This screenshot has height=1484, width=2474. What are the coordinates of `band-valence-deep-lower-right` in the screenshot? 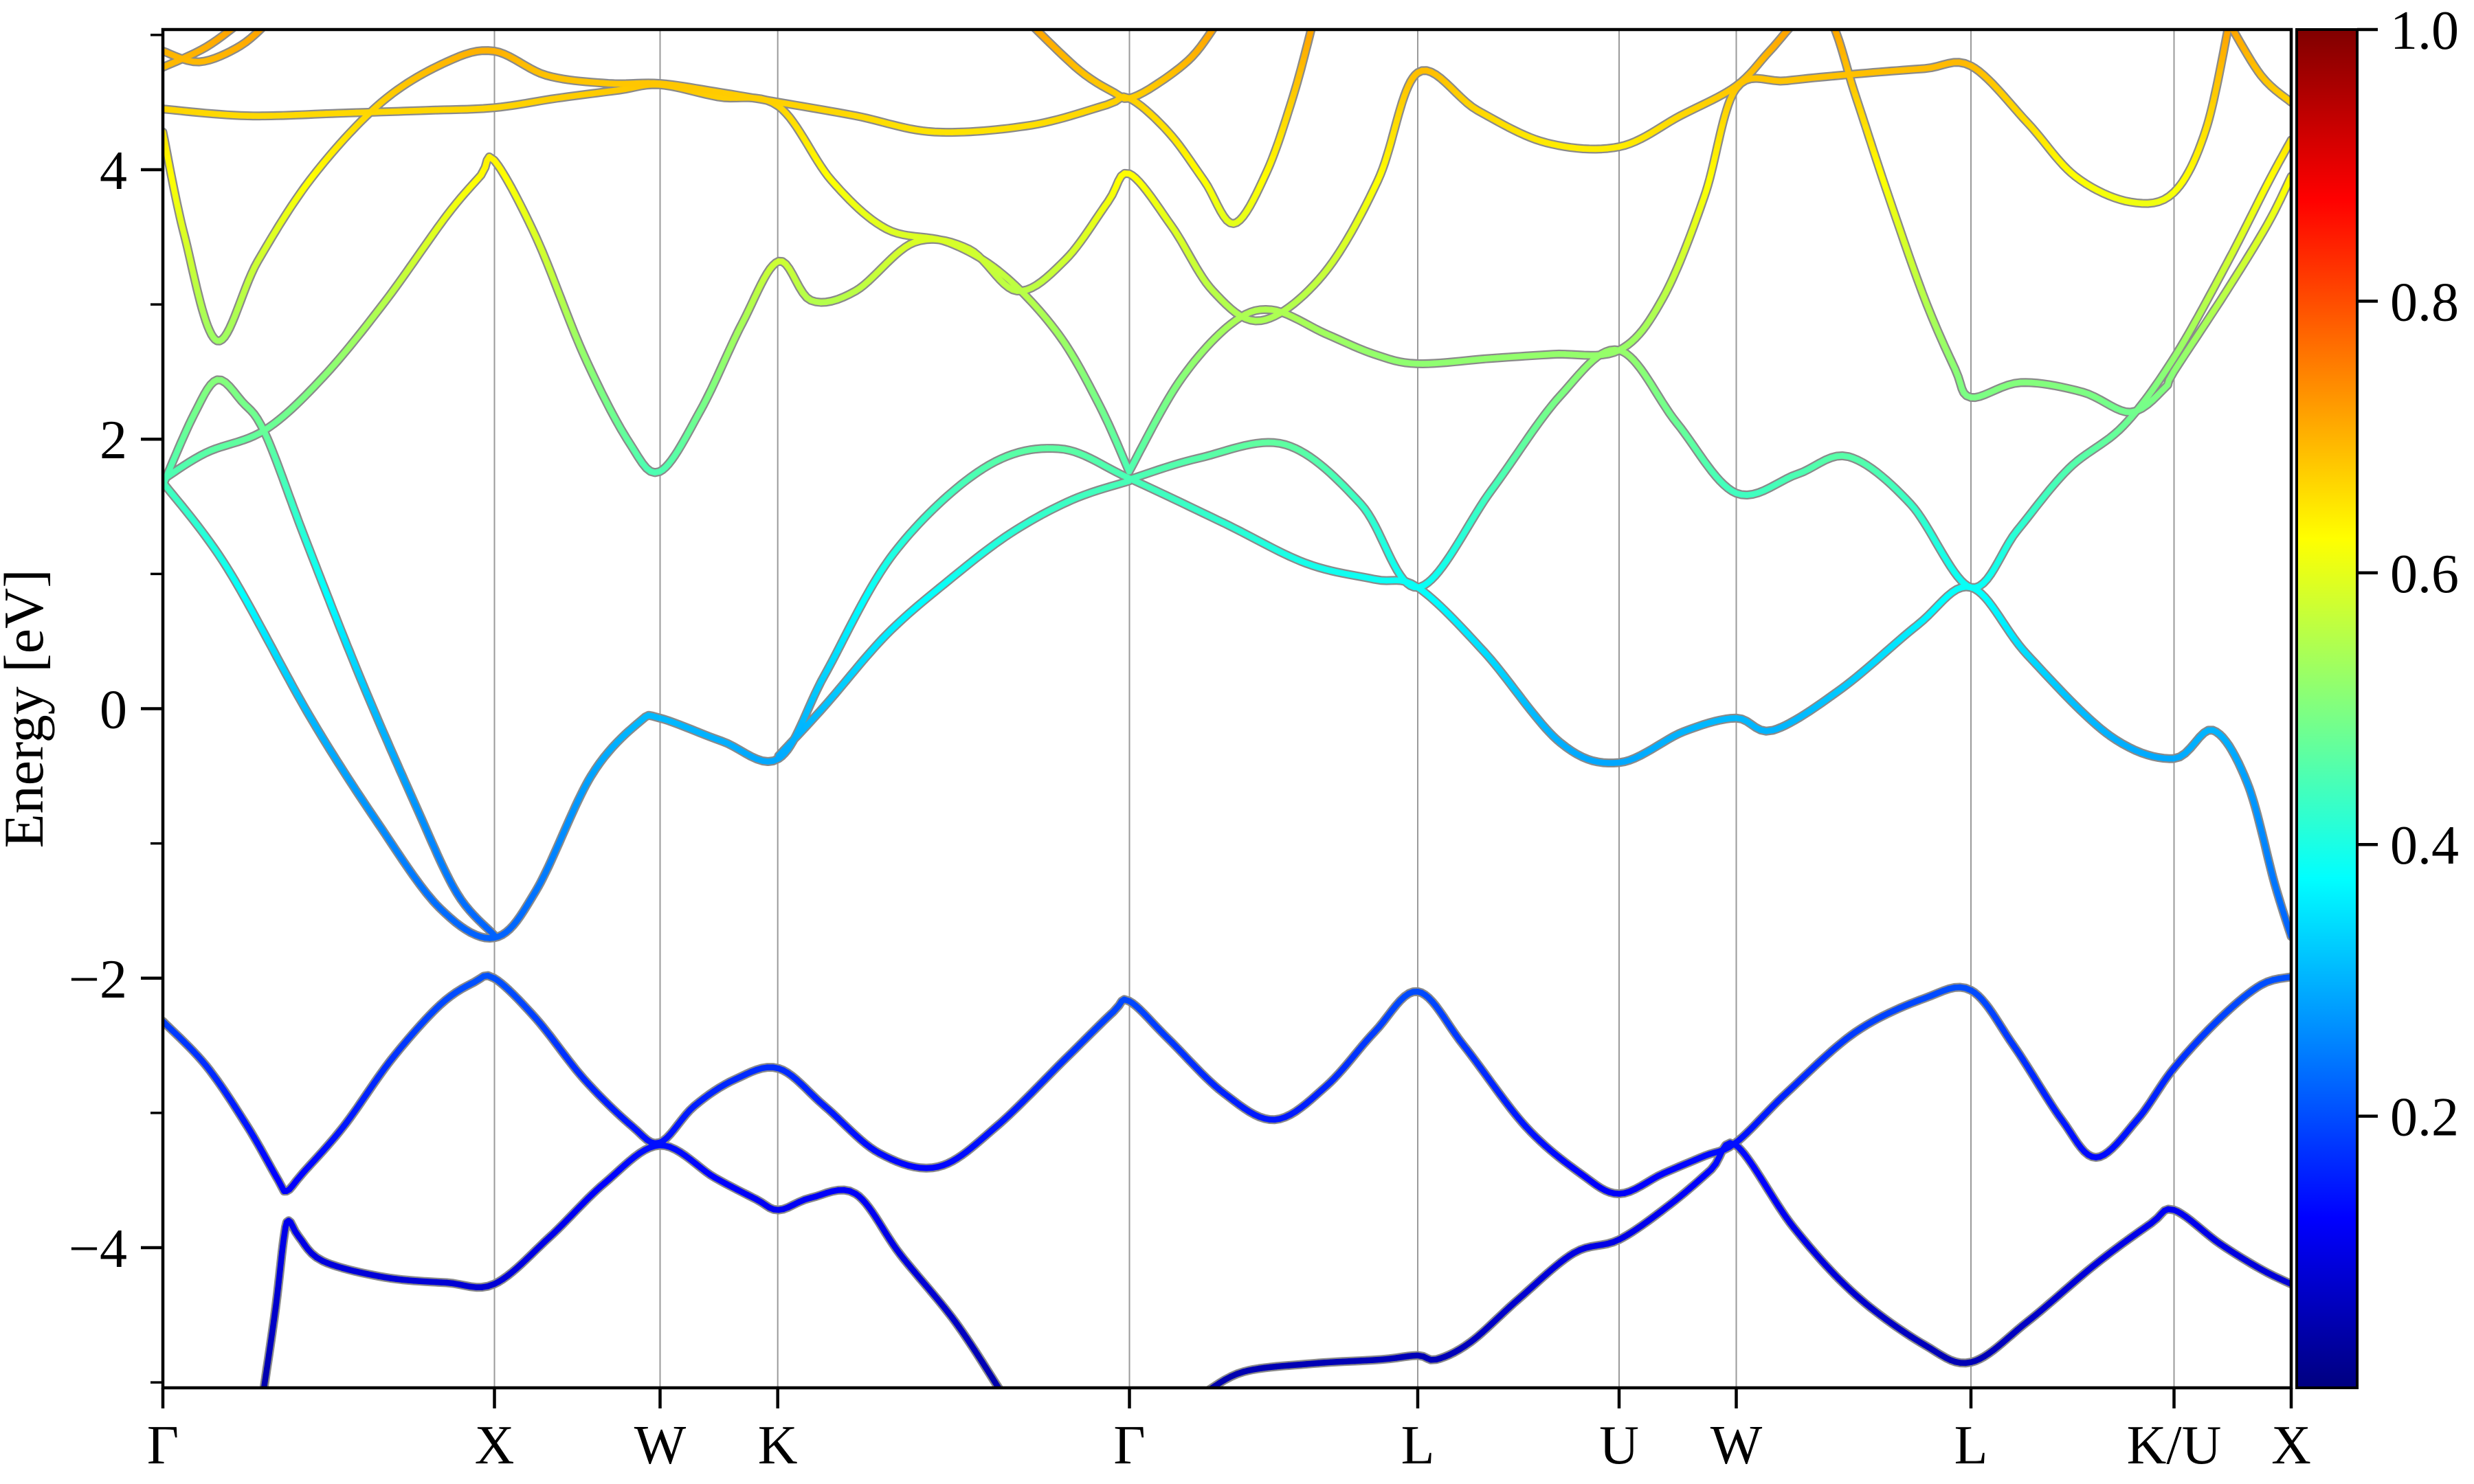 It's located at (1749, 1264).